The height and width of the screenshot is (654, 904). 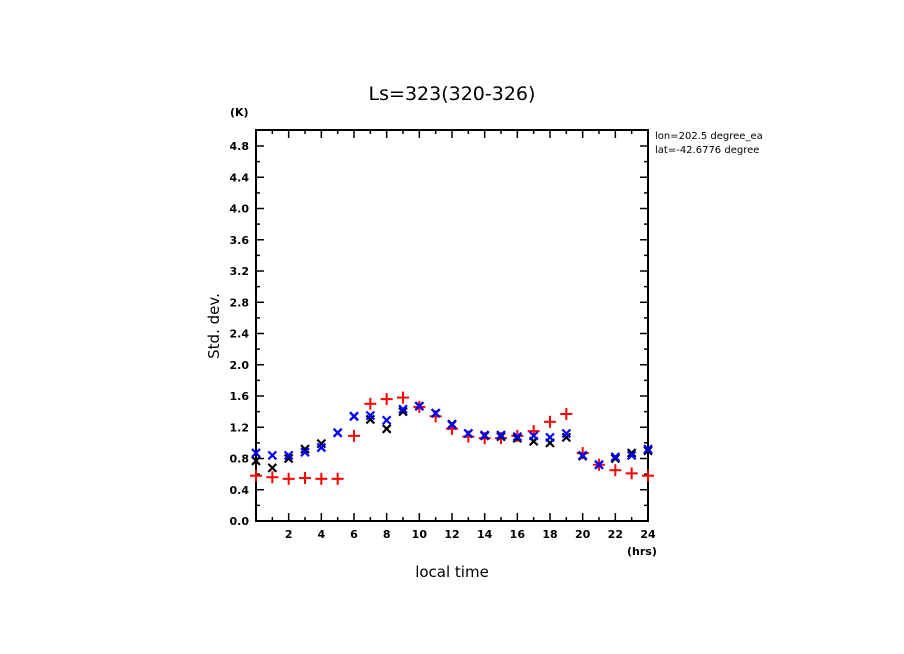 What do you see at coordinates (615, 534) in the screenshot?
I see `x-tick-label: 22` at bounding box center [615, 534].